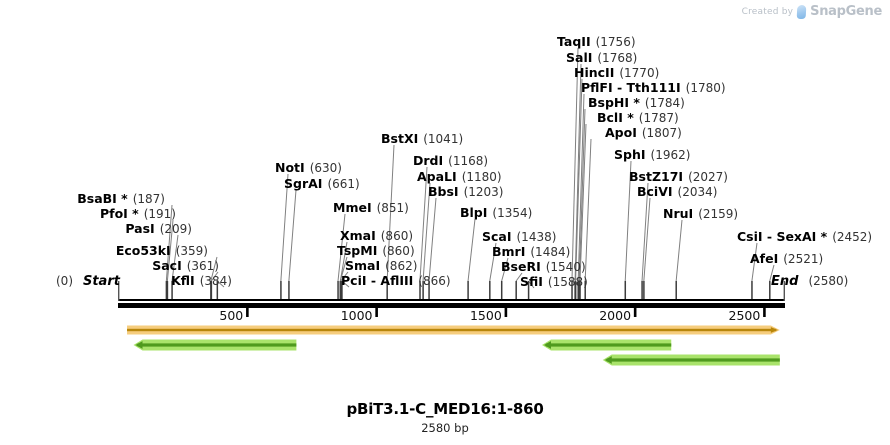  Describe the element at coordinates (428, 160) in the screenshot. I see `enzyme-name: DrdI` at that location.